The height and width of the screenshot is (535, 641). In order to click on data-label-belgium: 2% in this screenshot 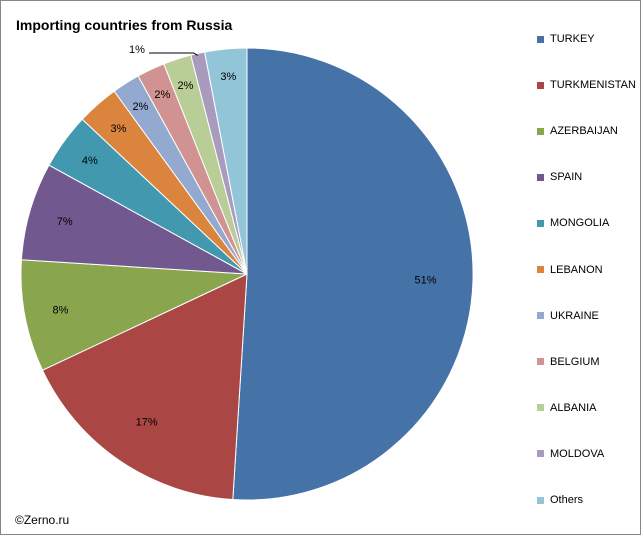, I will do `click(162, 95)`.